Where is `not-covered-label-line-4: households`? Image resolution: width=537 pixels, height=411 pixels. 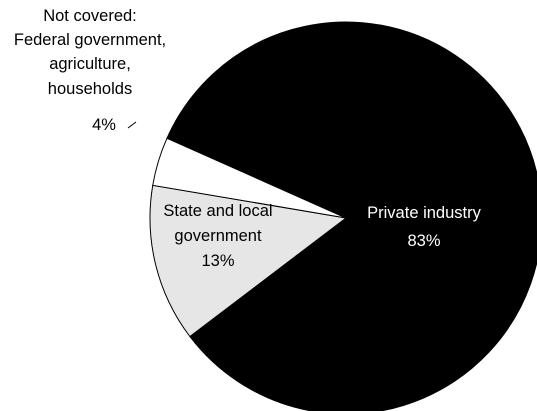 not-covered-label-line-4: households is located at coordinates (90, 89).